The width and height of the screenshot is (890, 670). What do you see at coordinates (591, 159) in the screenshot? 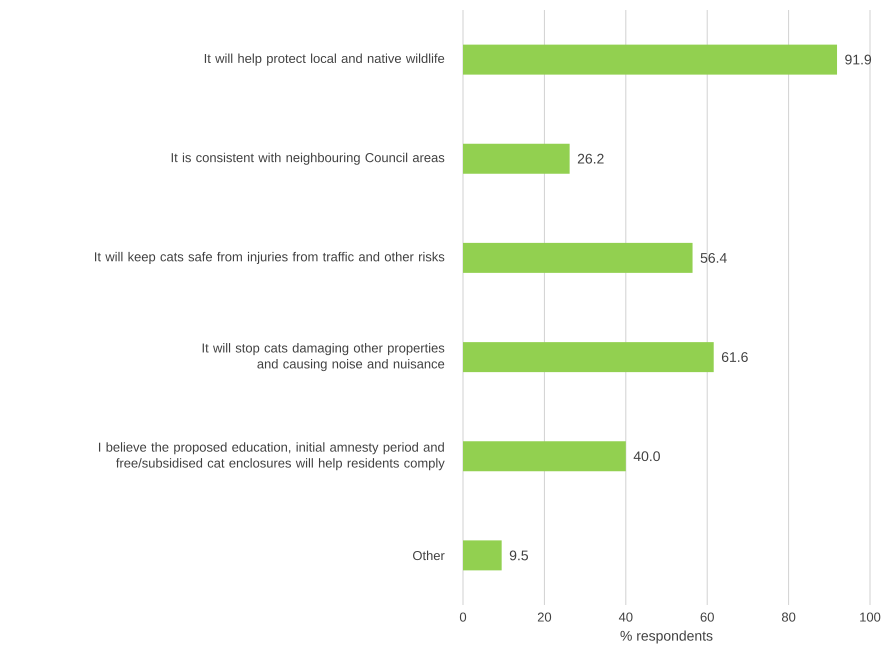
I see `data-label: 26.2` at bounding box center [591, 159].